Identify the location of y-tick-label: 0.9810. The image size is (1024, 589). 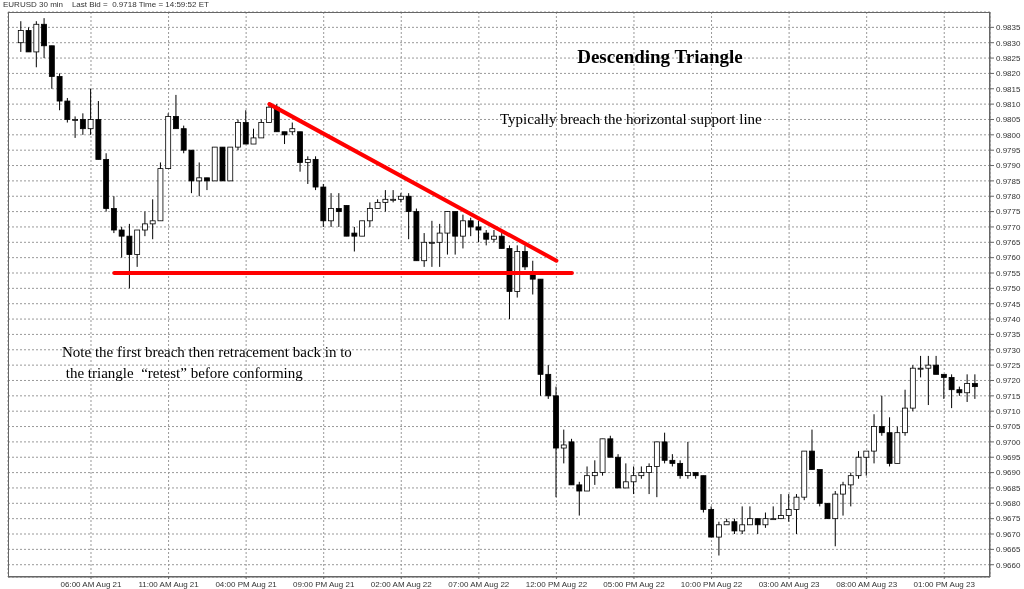
(1009, 104).